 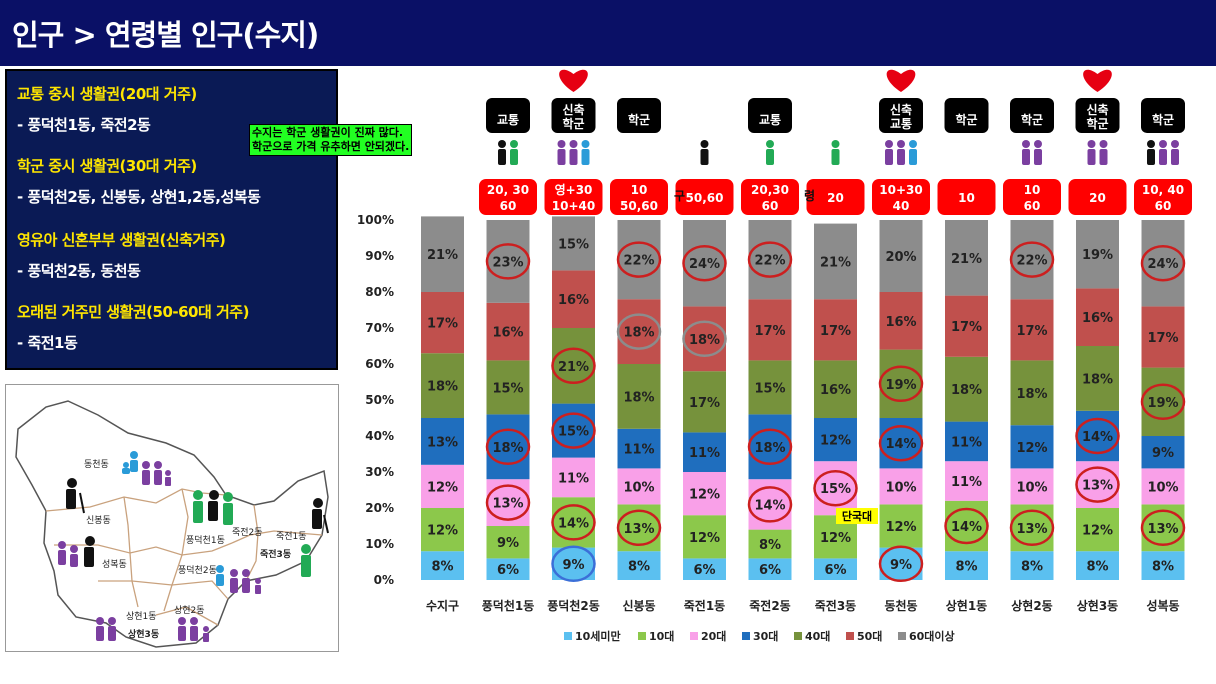 I want to click on y-tick-label: 50%, so click(x=379, y=400).